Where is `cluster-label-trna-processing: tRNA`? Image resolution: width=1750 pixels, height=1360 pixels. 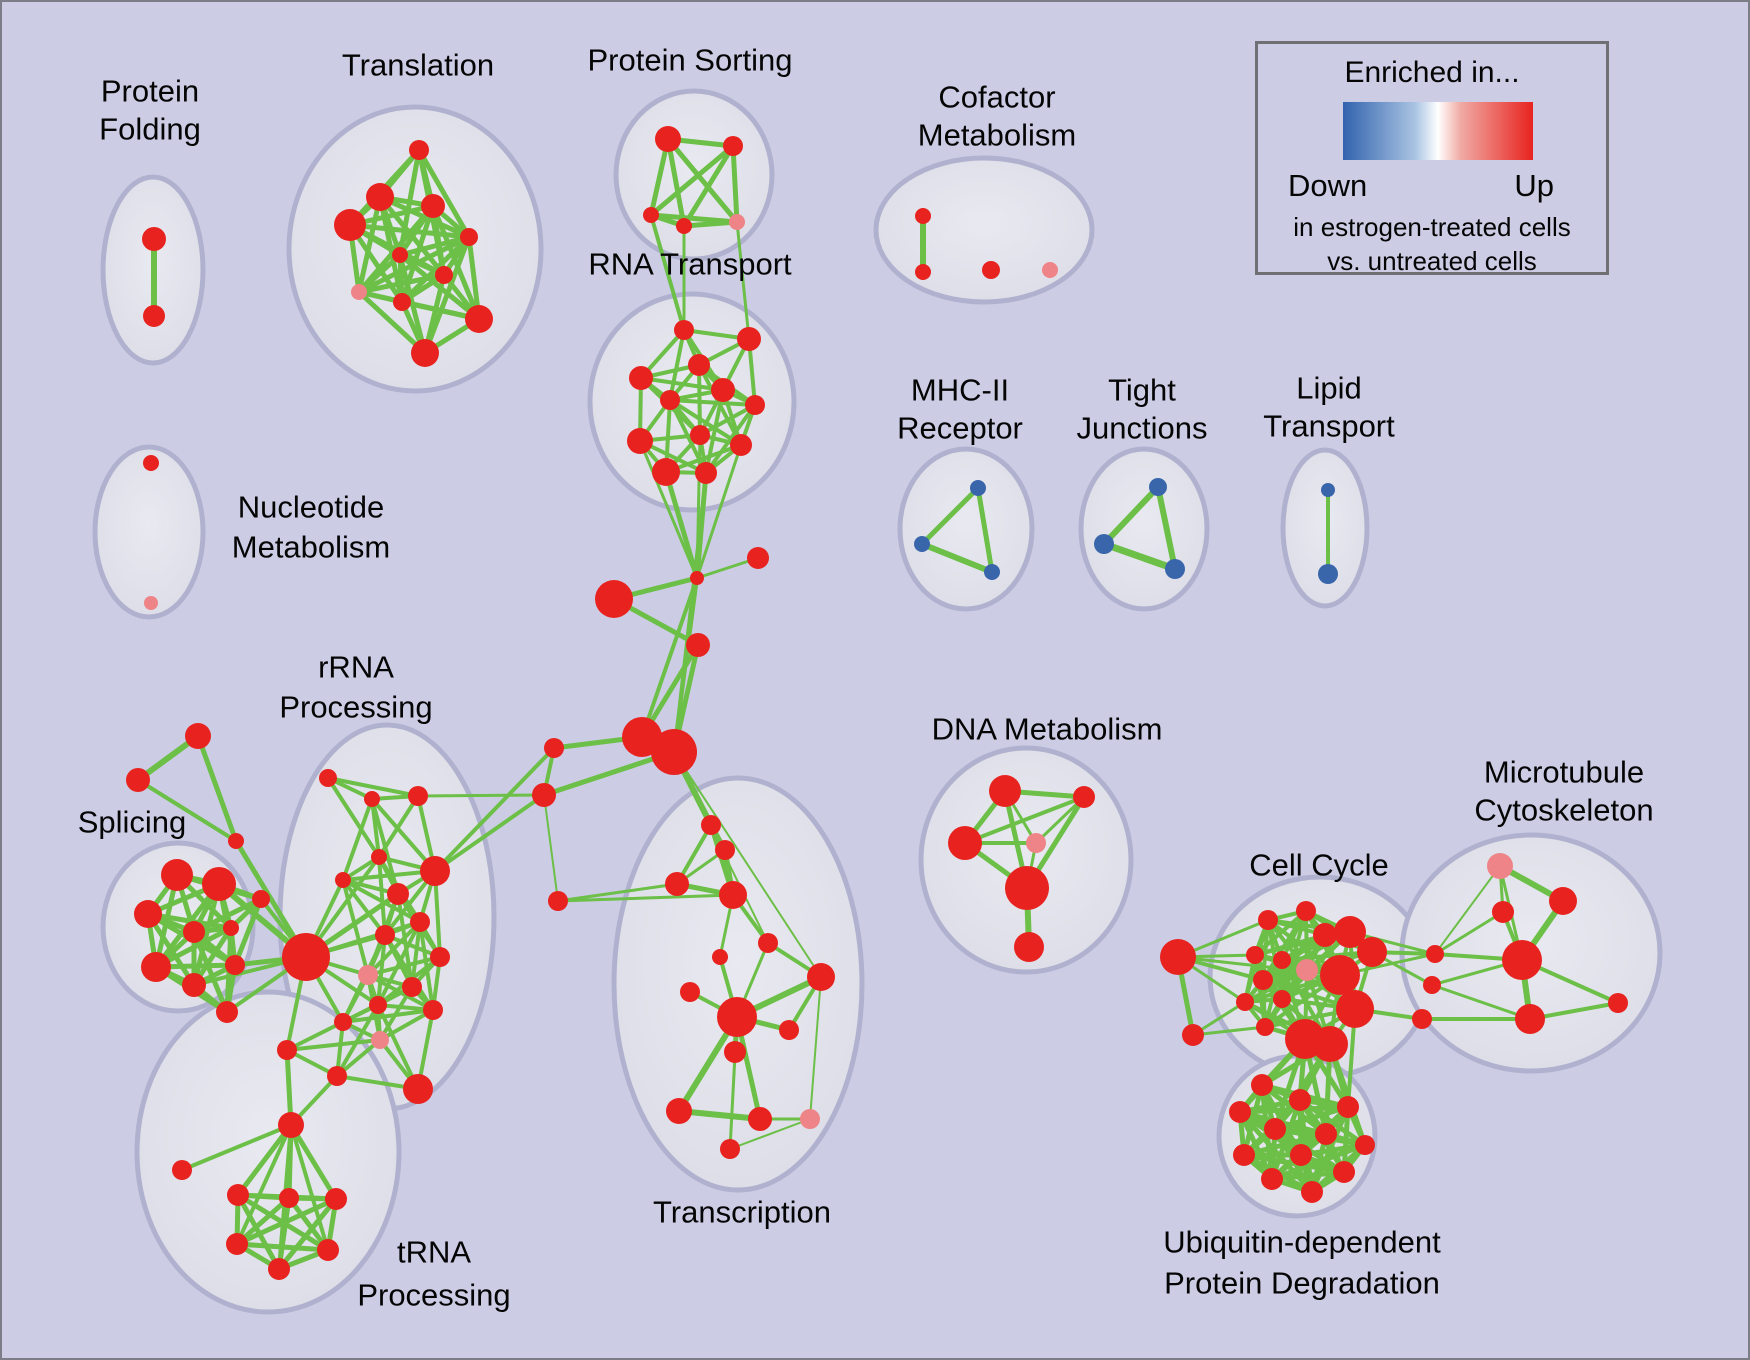 cluster-label-trna-processing: tRNA is located at coordinates (434, 1252).